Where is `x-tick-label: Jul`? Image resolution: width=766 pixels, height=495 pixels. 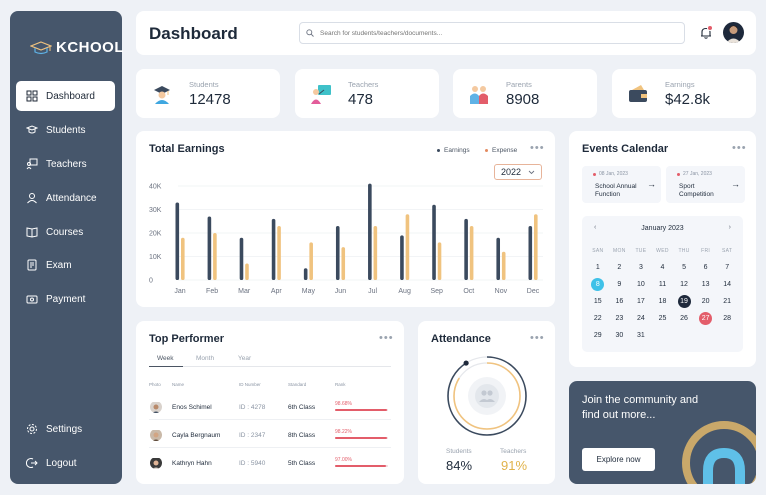
x-tick-label: Jul is located at coordinates (372, 291).